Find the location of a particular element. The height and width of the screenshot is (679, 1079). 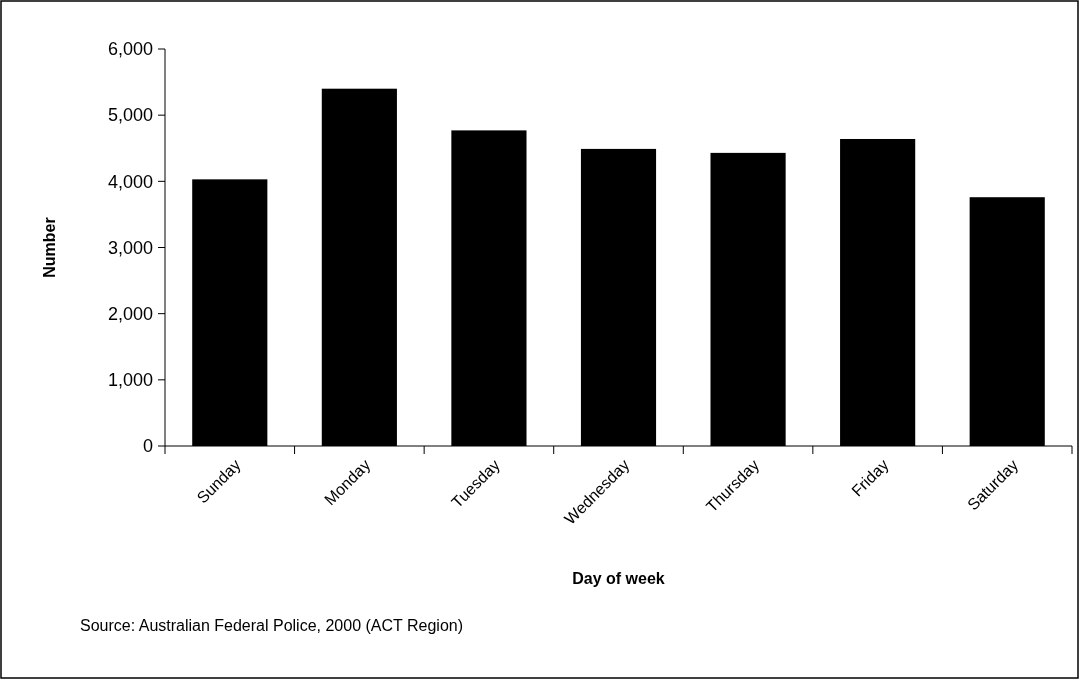

y-tick-label: 2,000 is located at coordinates (130, 313).